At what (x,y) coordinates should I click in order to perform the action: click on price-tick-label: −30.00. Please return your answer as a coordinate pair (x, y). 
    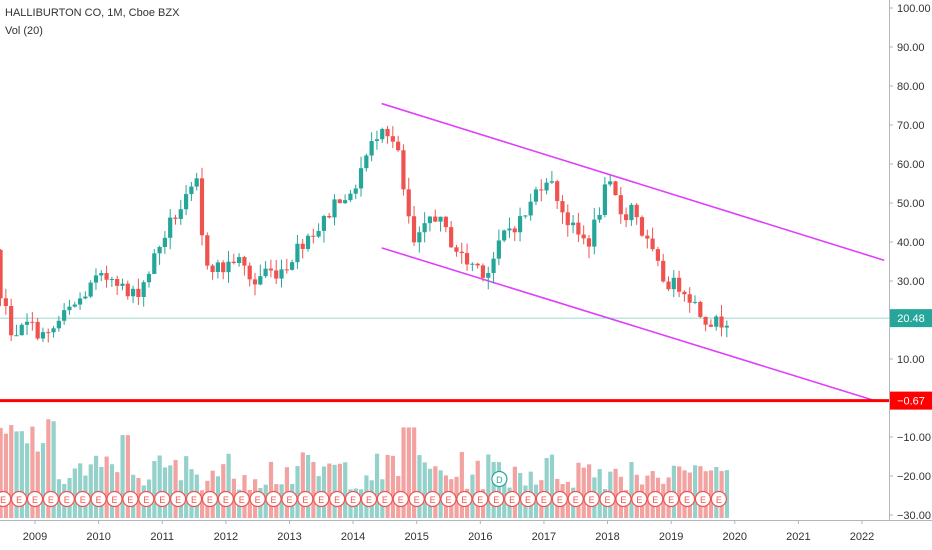
    Looking at the image, I should click on (914, 516).